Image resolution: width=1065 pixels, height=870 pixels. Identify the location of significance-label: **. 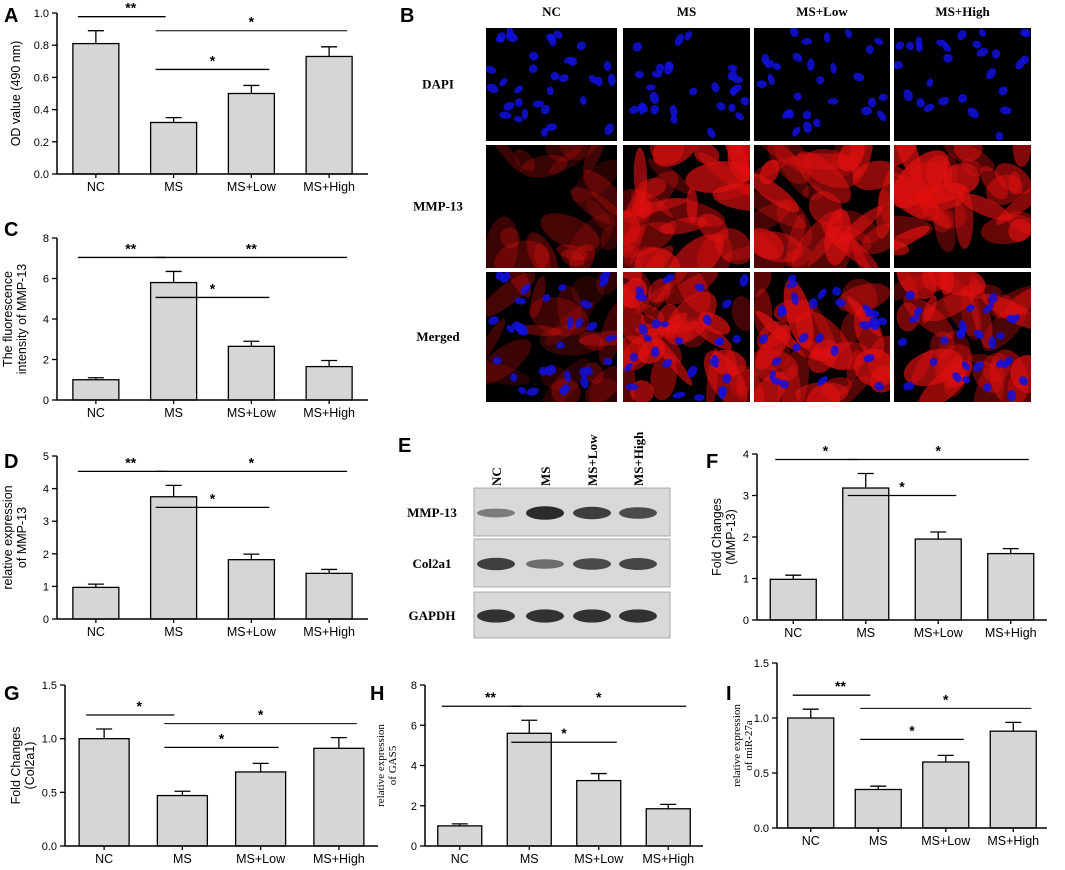
(490, 697).